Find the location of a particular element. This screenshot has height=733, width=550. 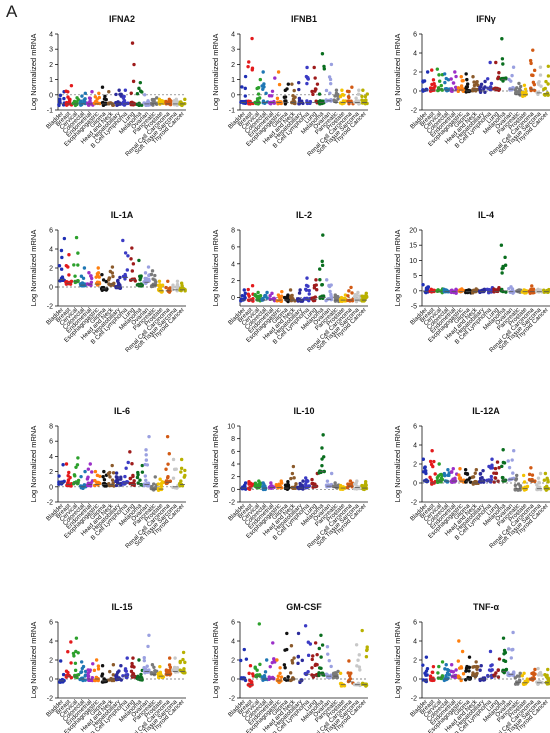

y-tick-label: 10 is located at coordinates (413, 261).